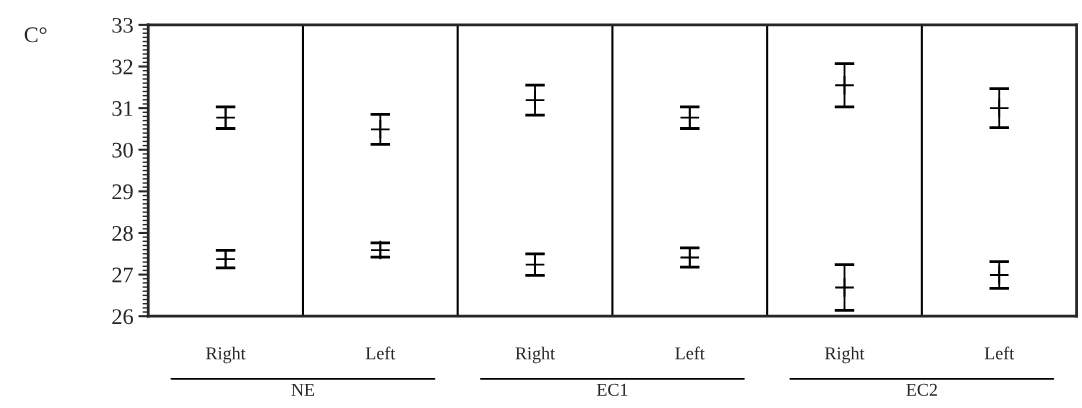 This screenshot has height=408, width=1082. What do you see at coordinates (35, 35) in the screenshot?
I see `y-axis-title: C°` at bounding box center [35, 35].